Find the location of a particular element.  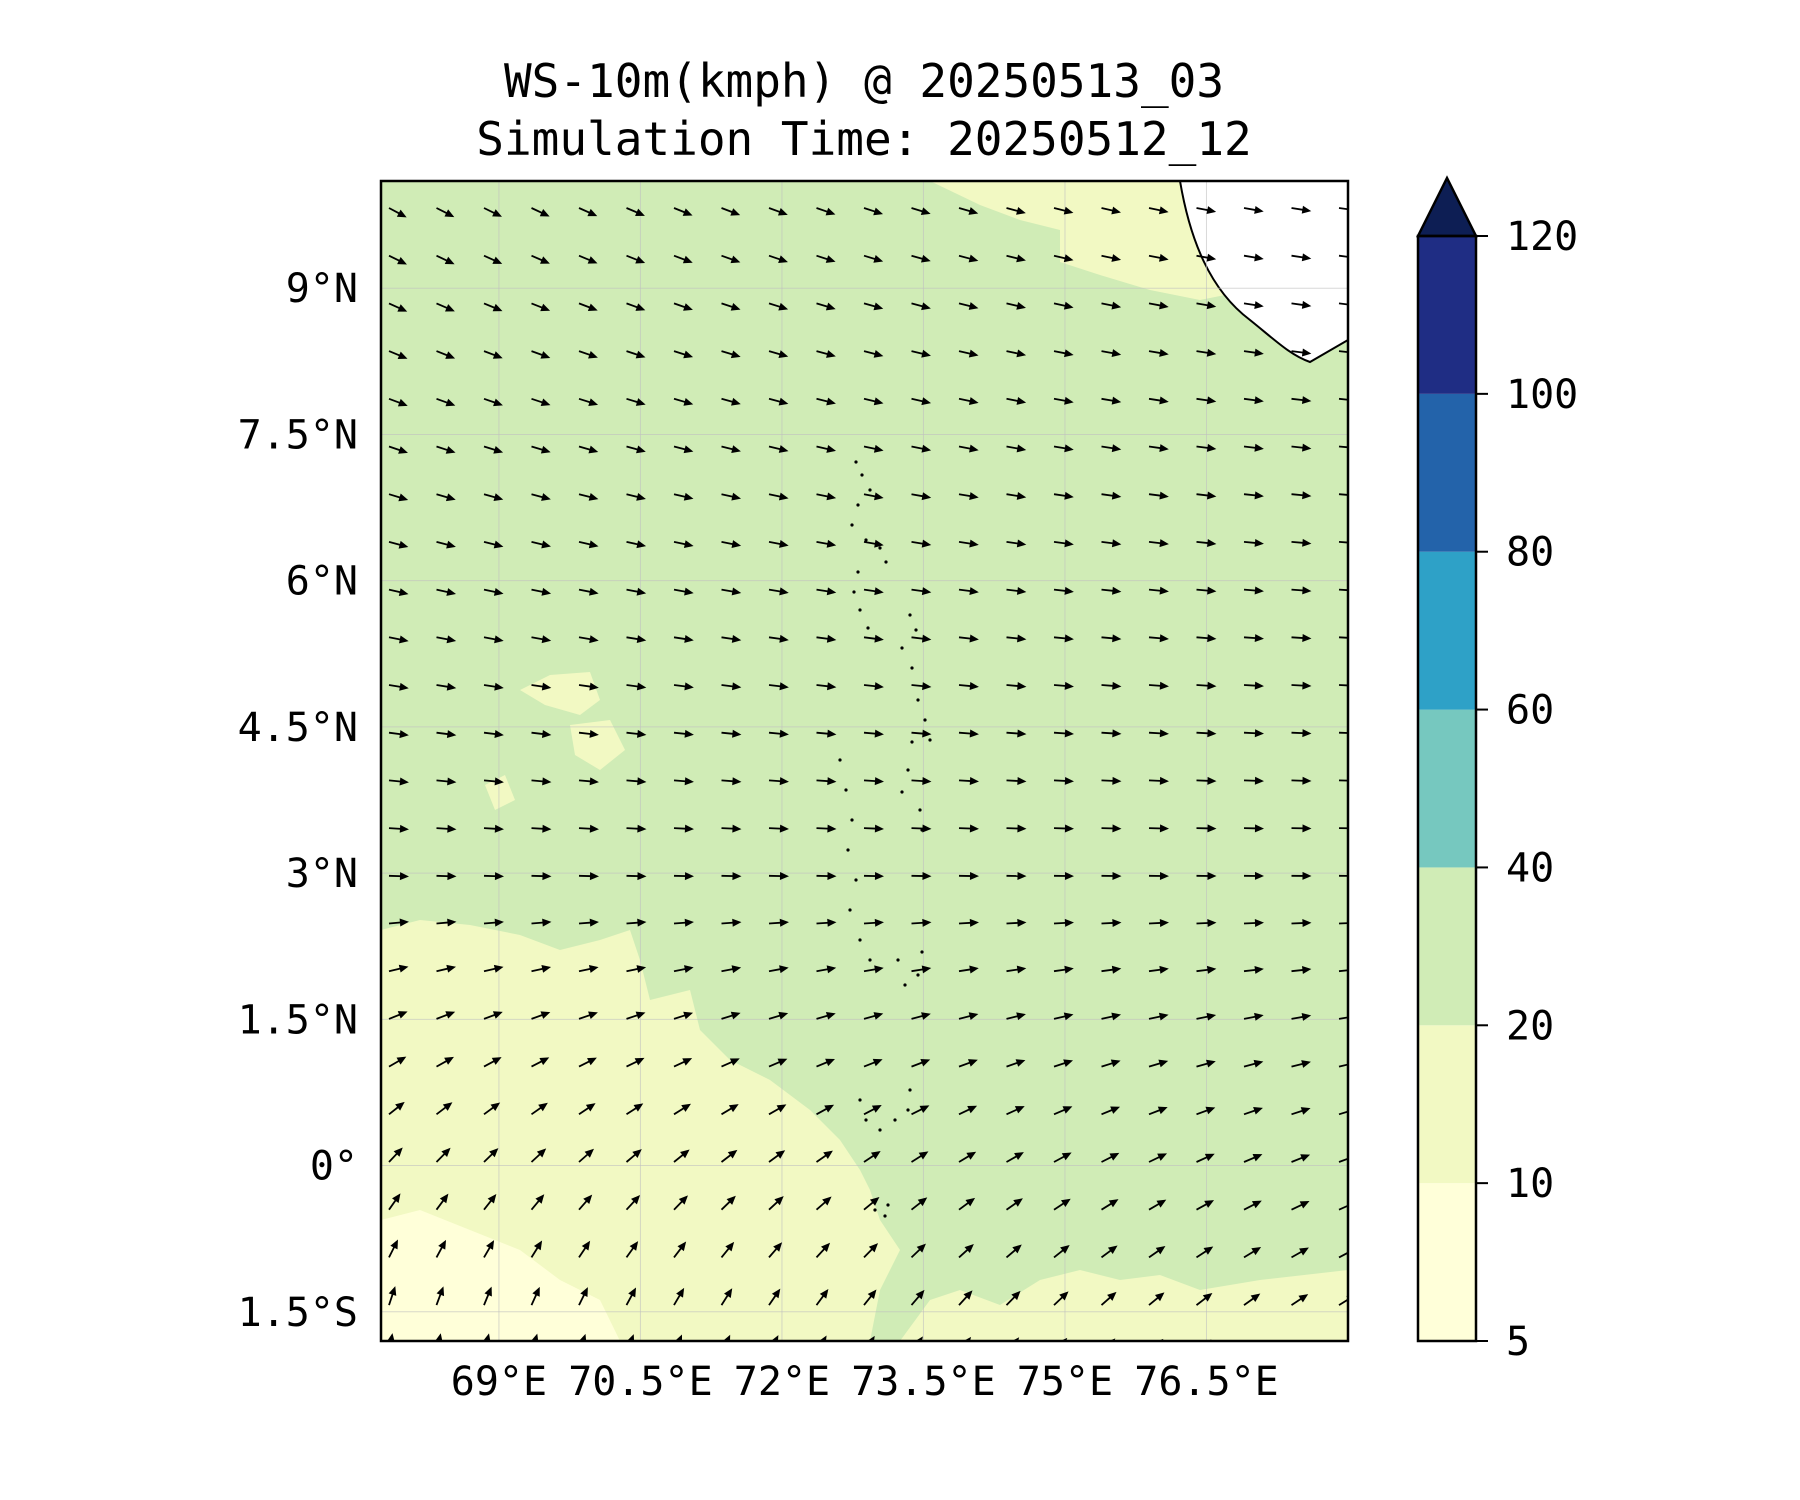

title-line-1: WS-10m(kmph) @ 20250513_03 is located at coordinates (864, 81).